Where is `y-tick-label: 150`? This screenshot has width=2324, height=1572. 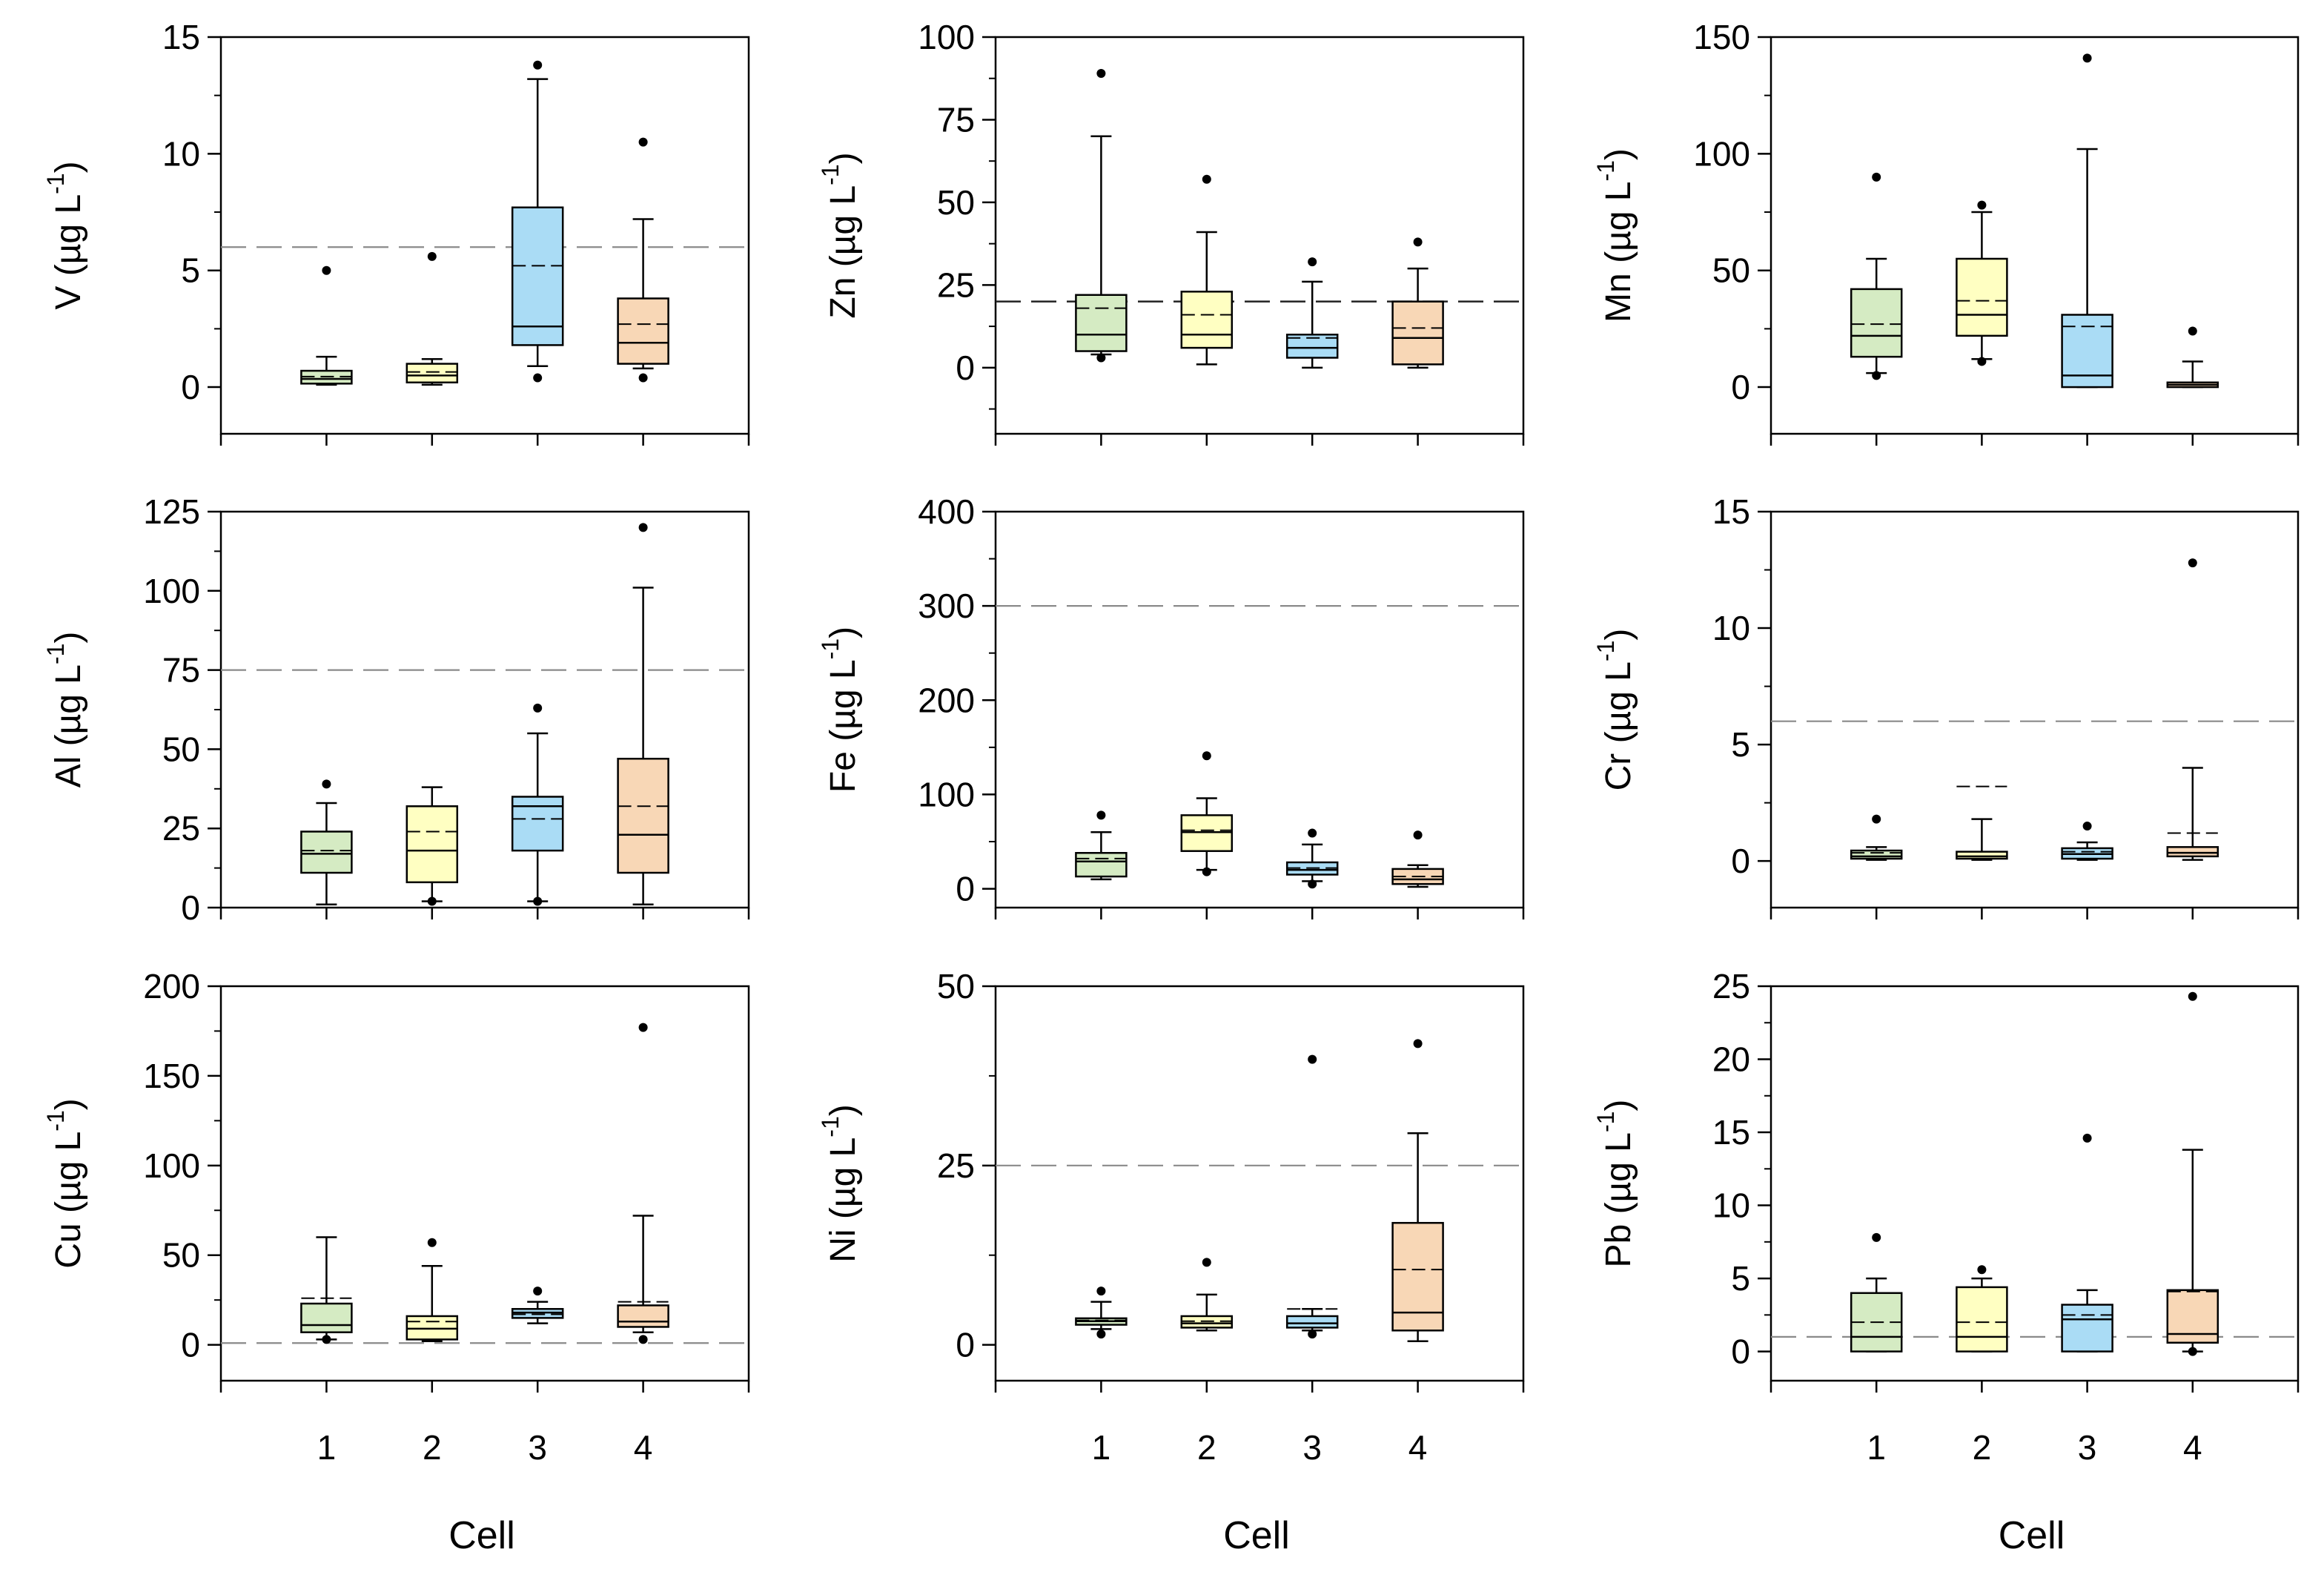 y-tick-label: 150 is located at coordinates (1721, 37).